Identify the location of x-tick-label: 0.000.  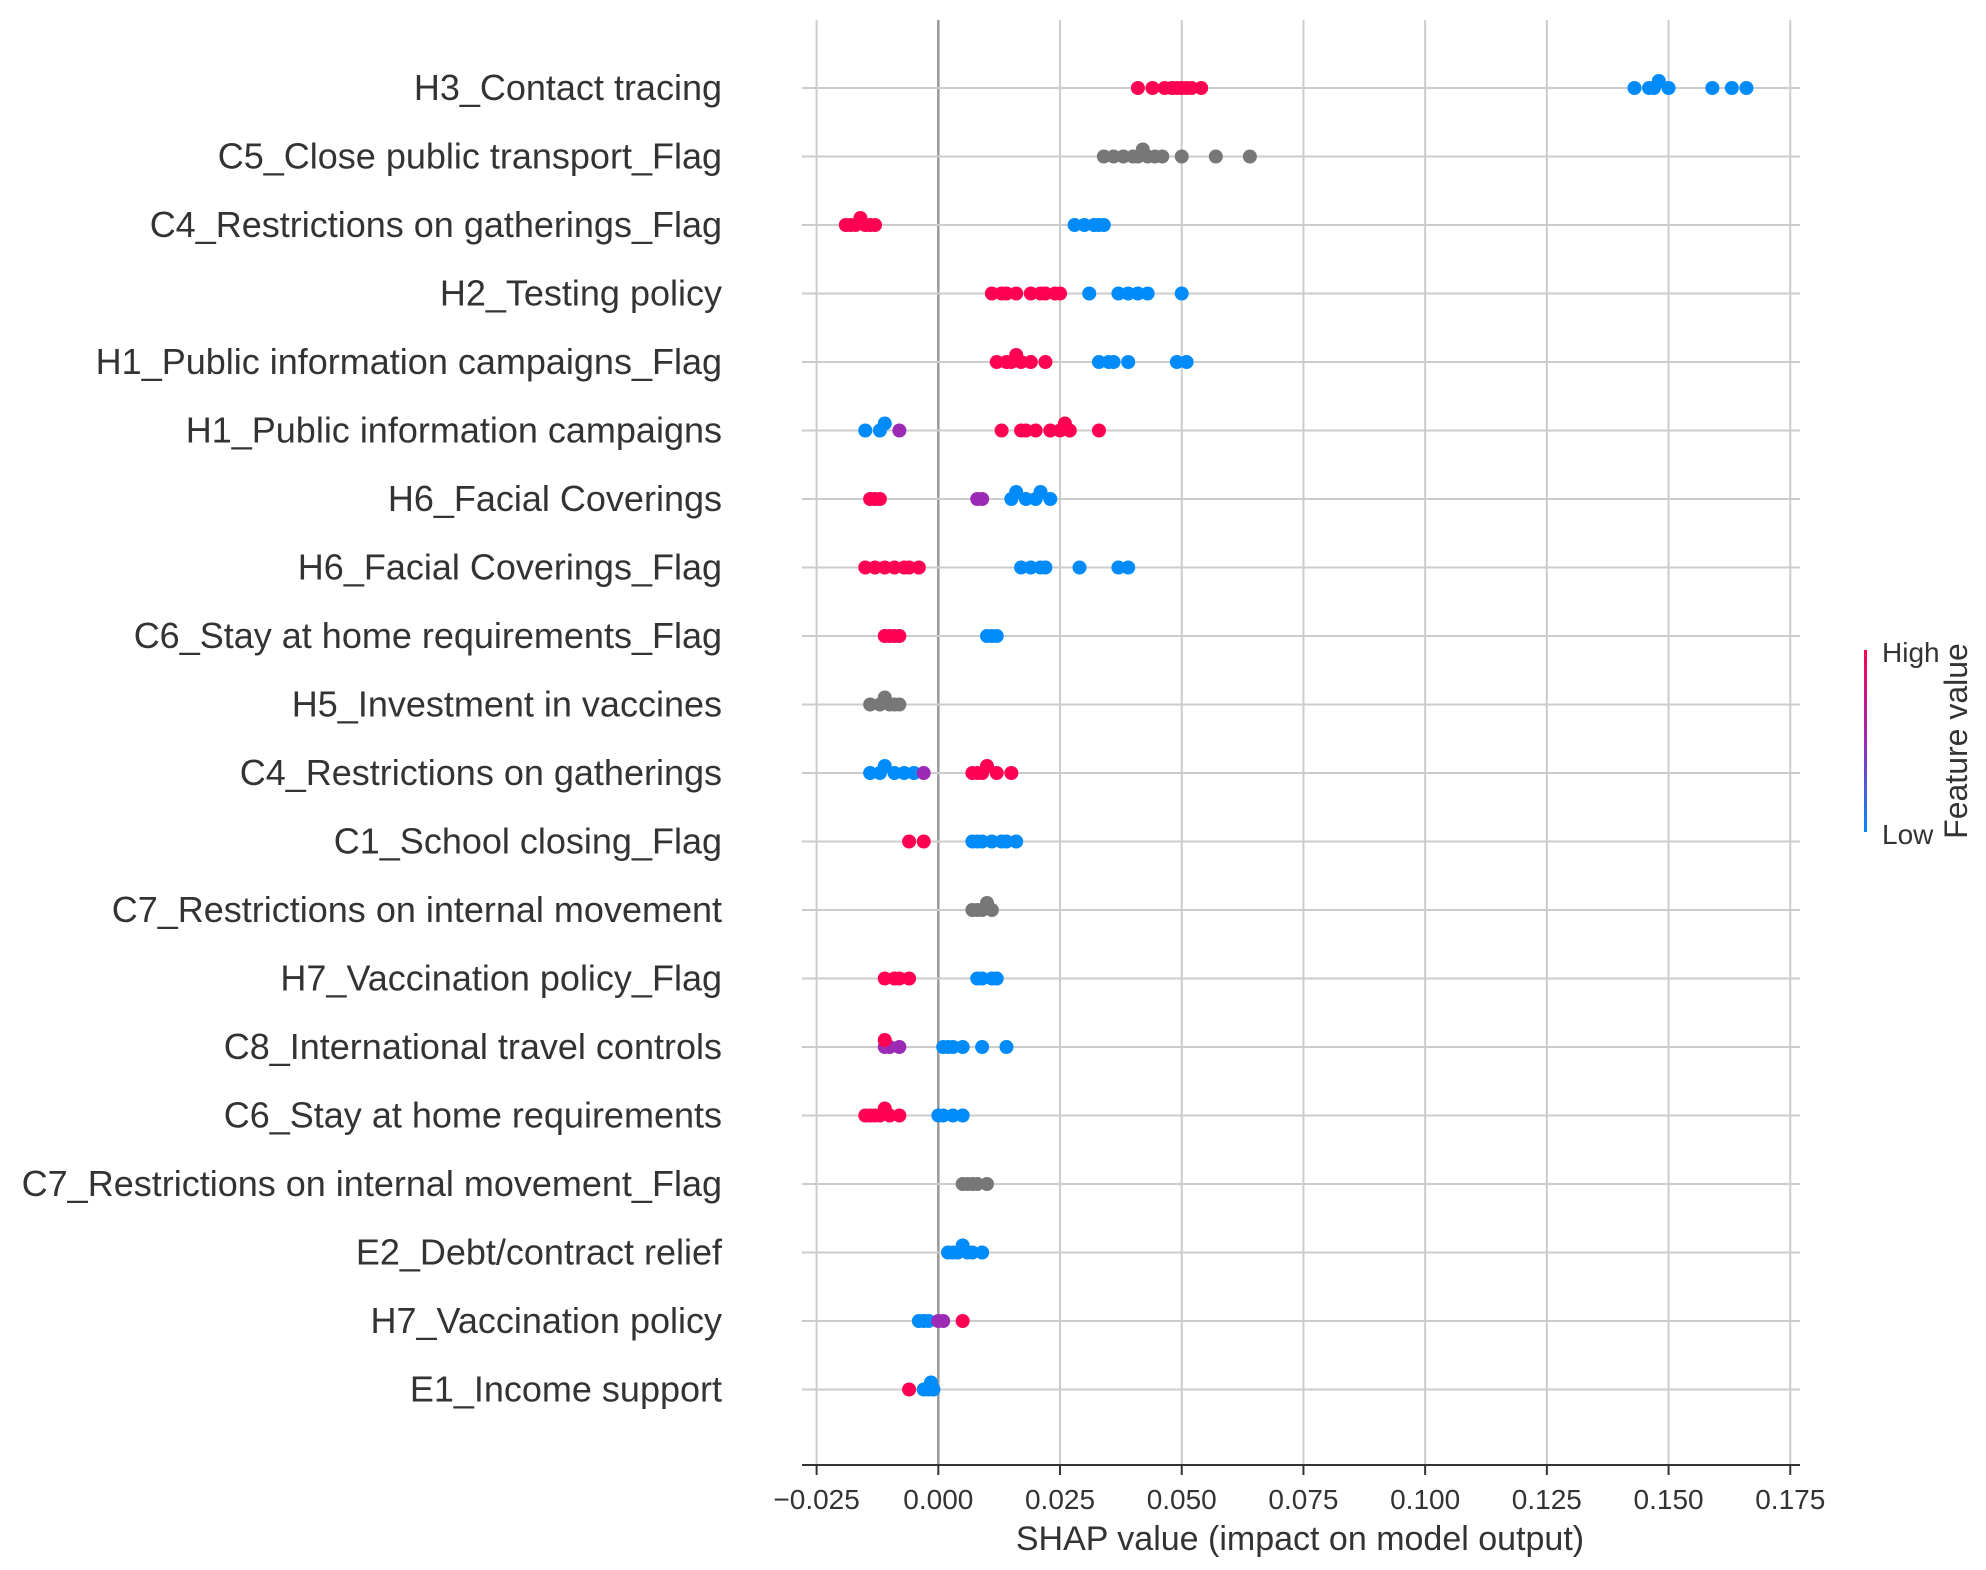
(938, 1499).